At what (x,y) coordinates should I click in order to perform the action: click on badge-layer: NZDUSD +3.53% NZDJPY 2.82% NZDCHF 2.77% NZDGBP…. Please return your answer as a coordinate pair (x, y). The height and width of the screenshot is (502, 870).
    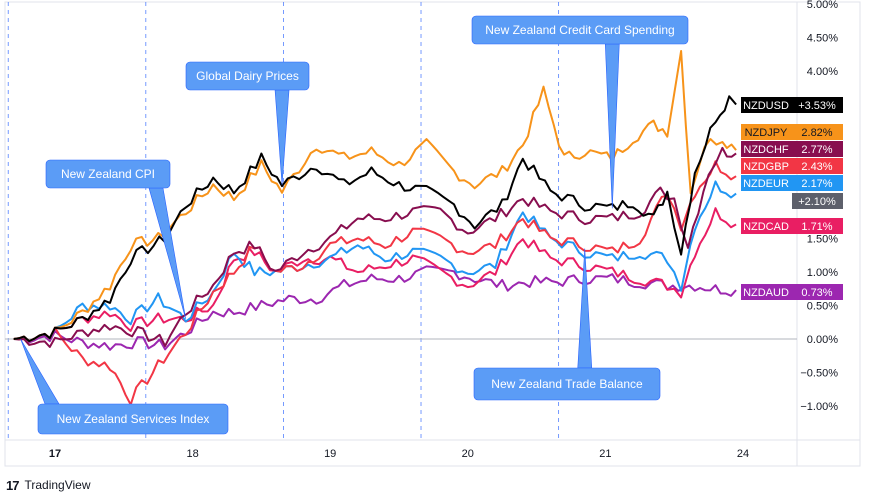
    Looking at the image, I should click on (792, 198).